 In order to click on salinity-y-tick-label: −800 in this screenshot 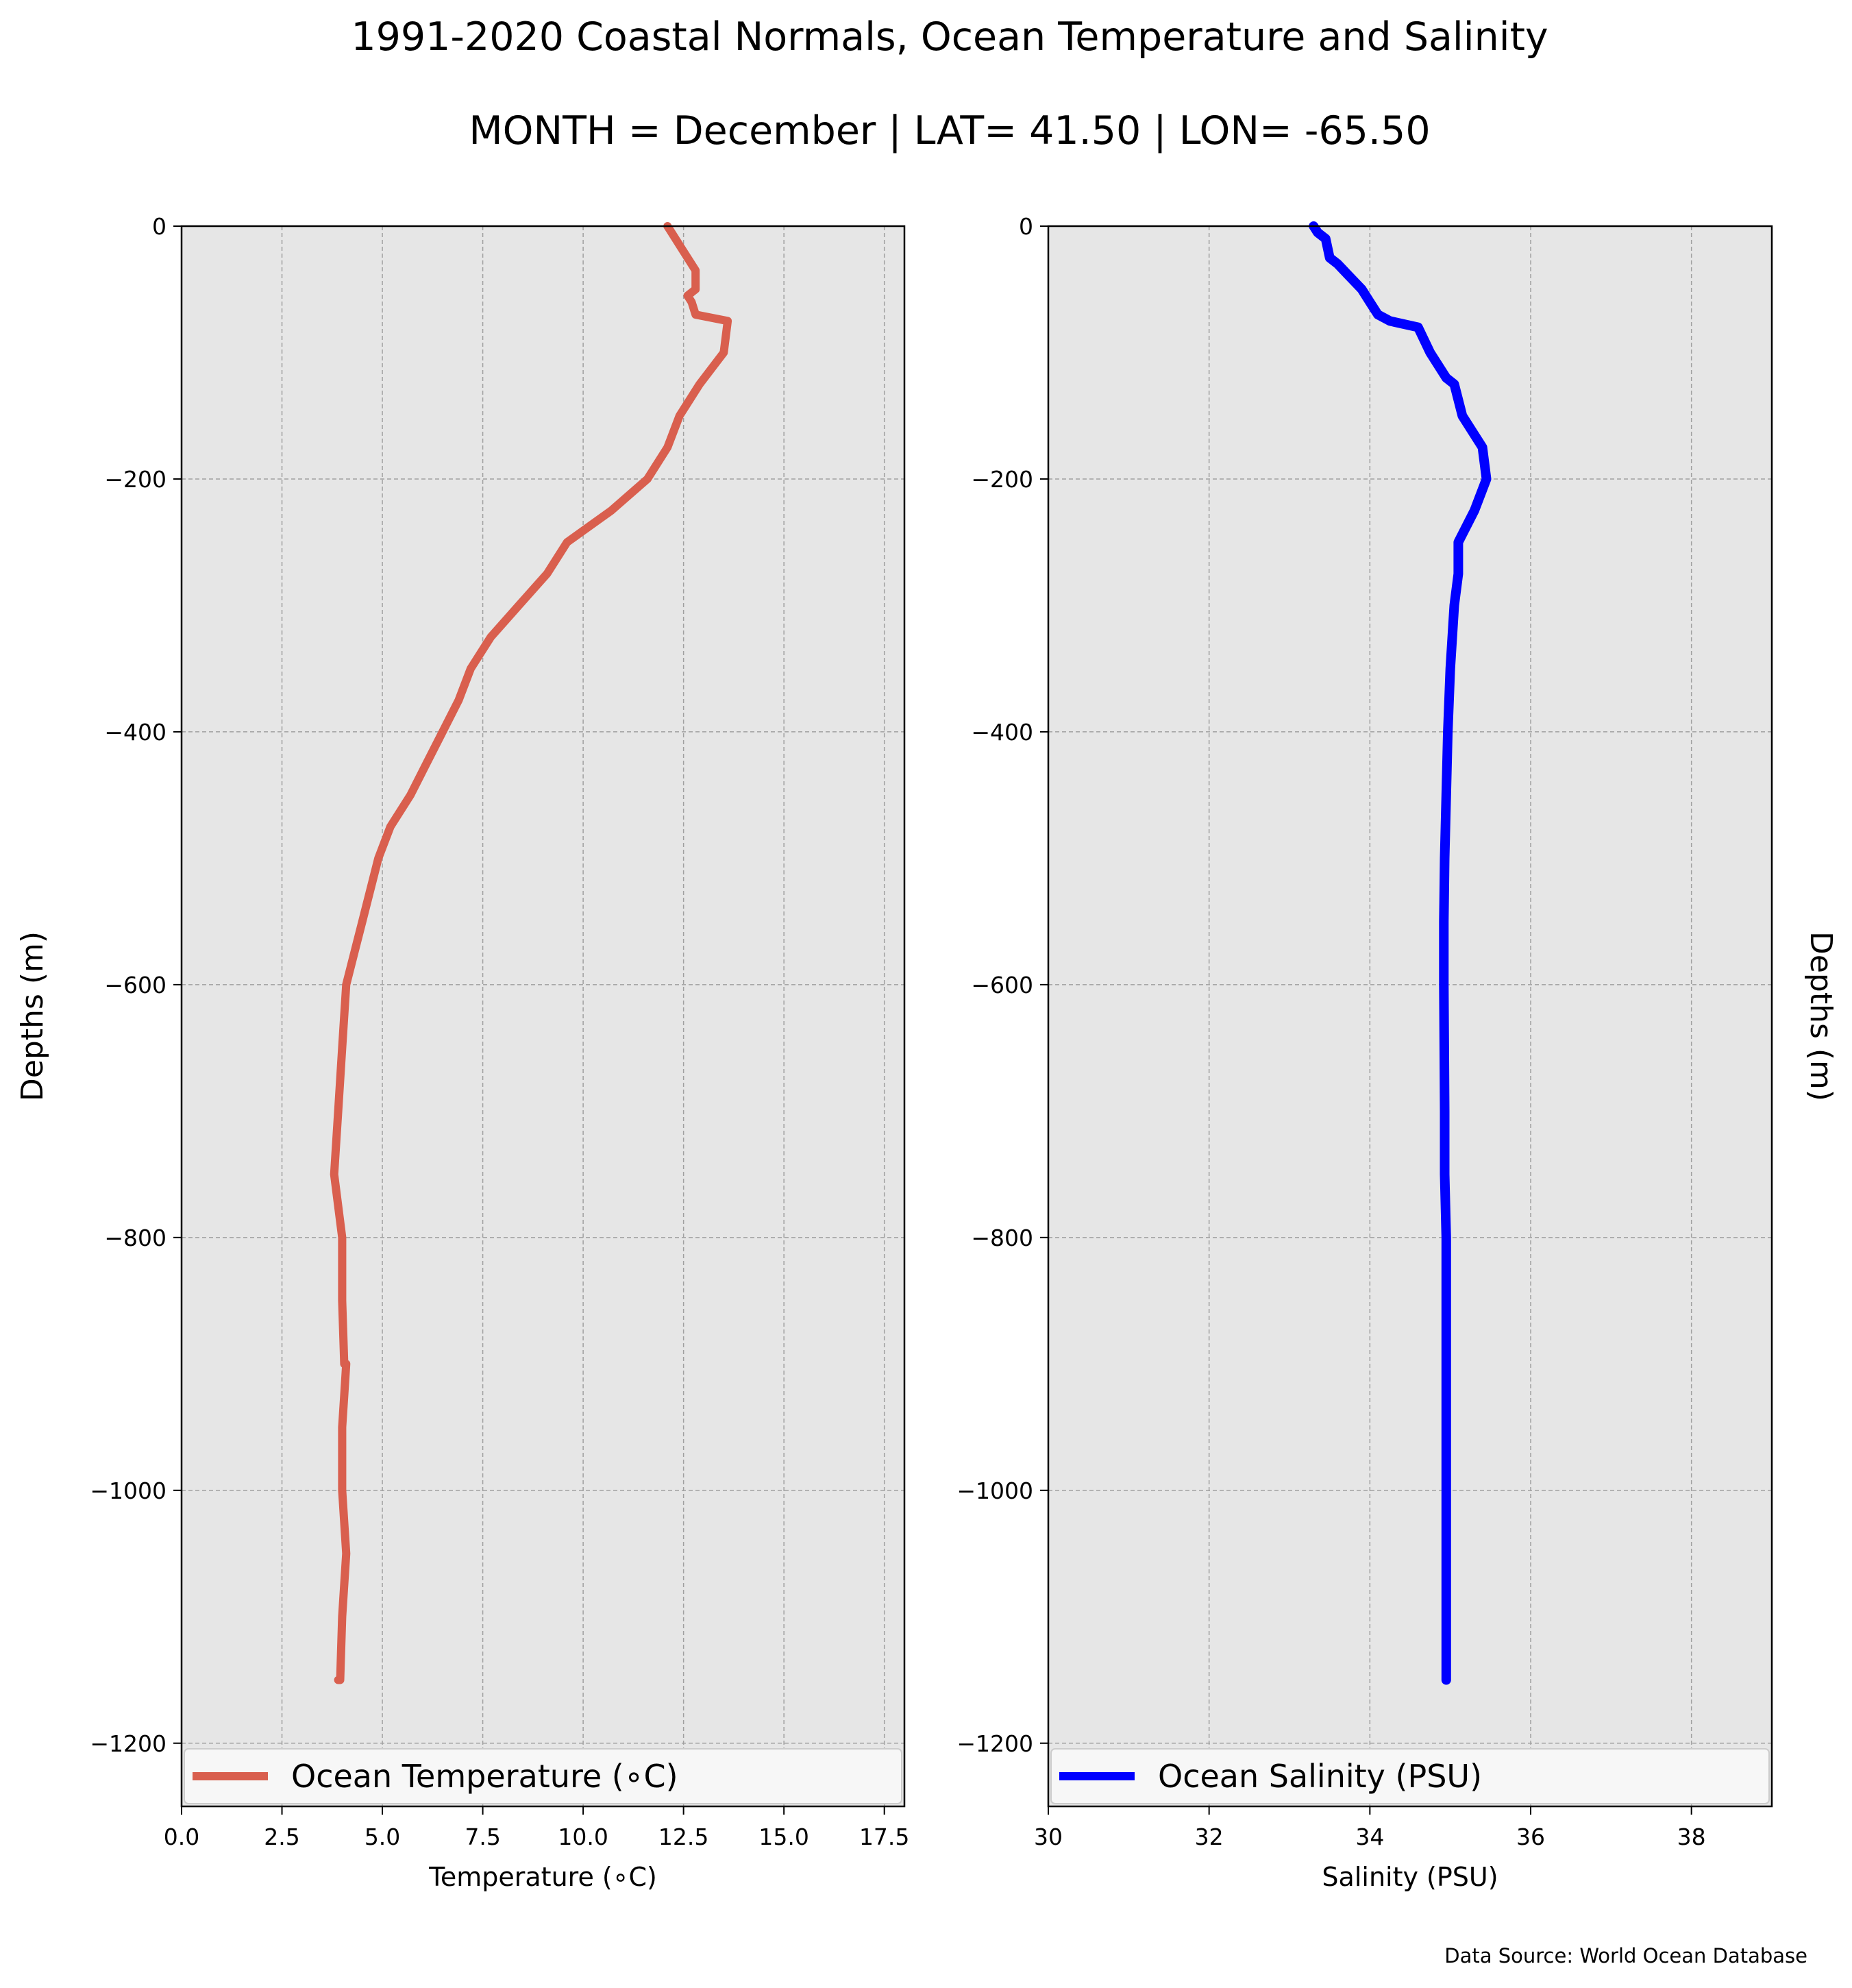, I will do `click(1002, 1238)`.